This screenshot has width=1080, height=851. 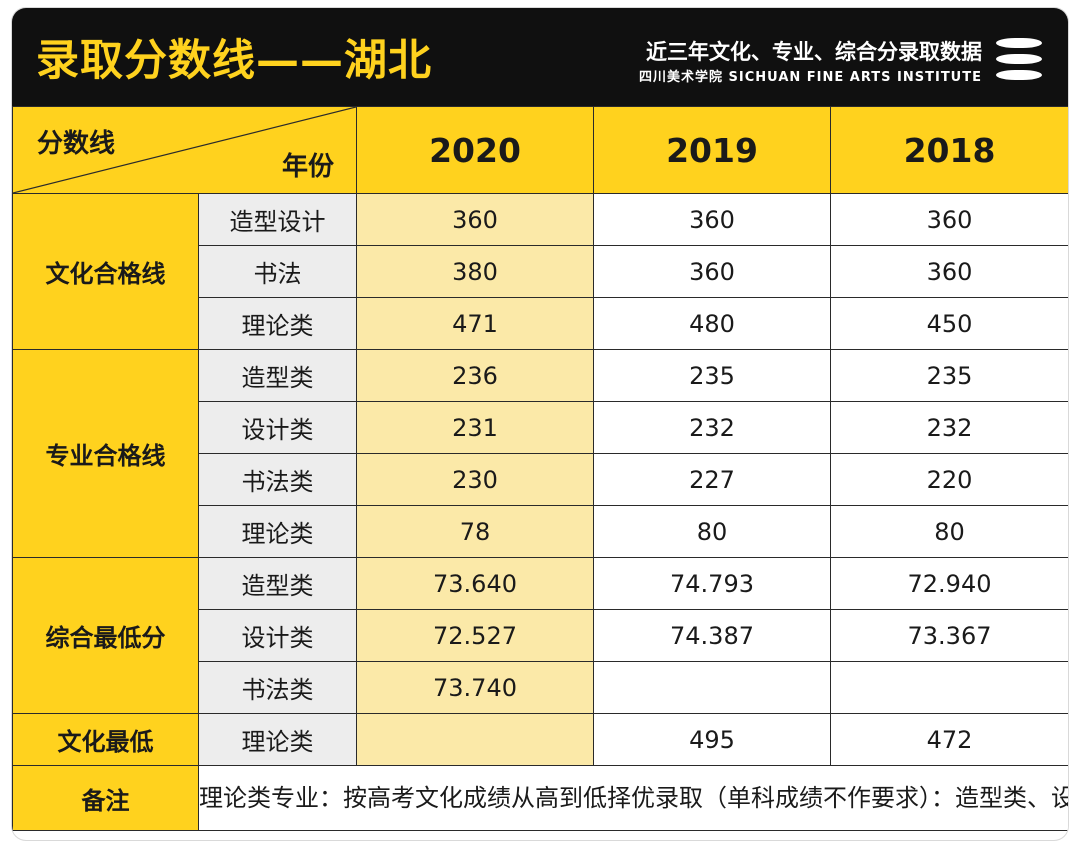 I want to click on cell-2020: 73.740, so click(x=475, y=687).